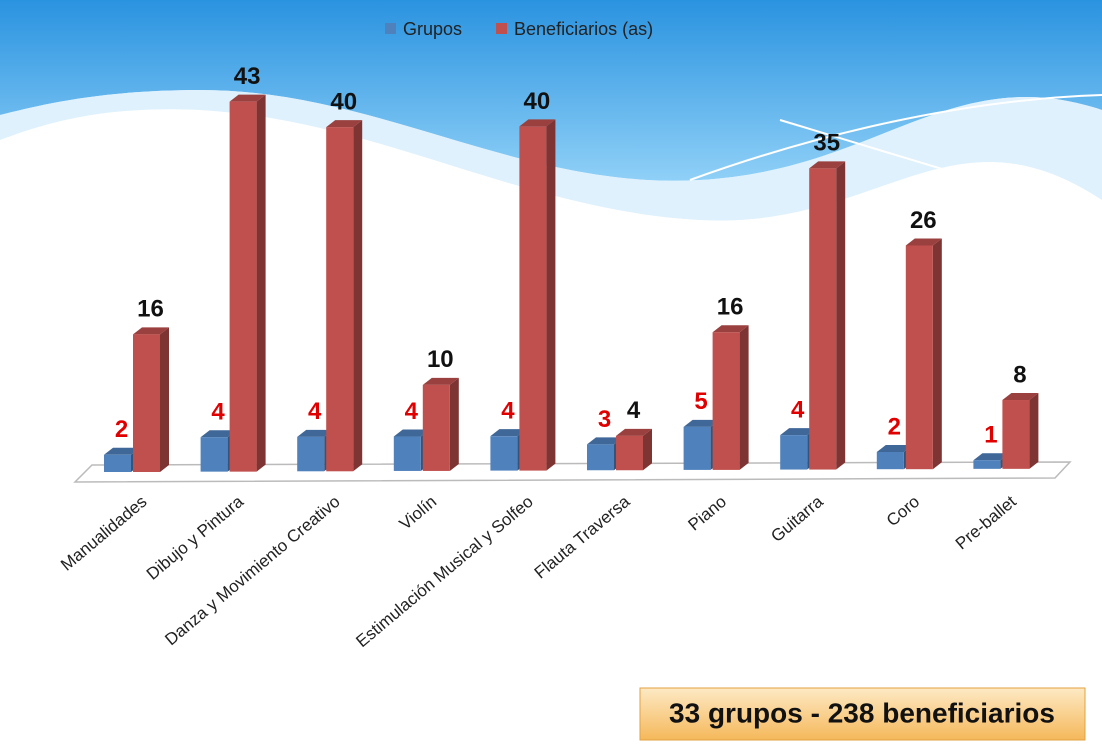 This screenshot has width=1102, height=747. What do you see at coordinates (604, 419) in the screenshot?
I see `value-label: 3` at bounding box center [604, 419].